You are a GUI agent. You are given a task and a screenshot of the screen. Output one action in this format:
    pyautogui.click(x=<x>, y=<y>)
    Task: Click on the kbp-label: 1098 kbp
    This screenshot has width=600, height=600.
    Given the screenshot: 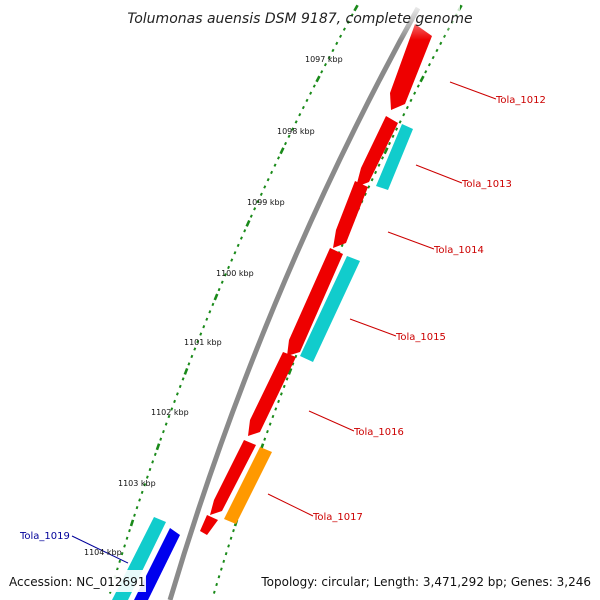 What is the action you would take?
    pyautogui.click(x=296, y=131)
    